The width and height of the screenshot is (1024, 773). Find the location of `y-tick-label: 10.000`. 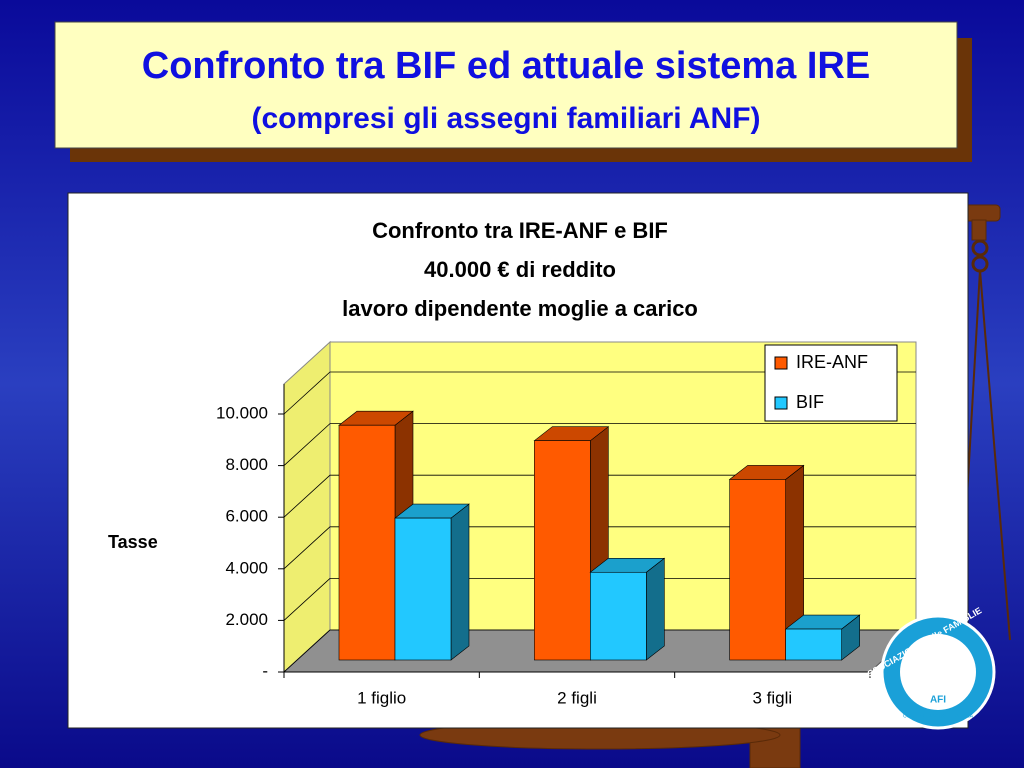

y-tick-label: 10.000 is located at coordinates (242, 412).